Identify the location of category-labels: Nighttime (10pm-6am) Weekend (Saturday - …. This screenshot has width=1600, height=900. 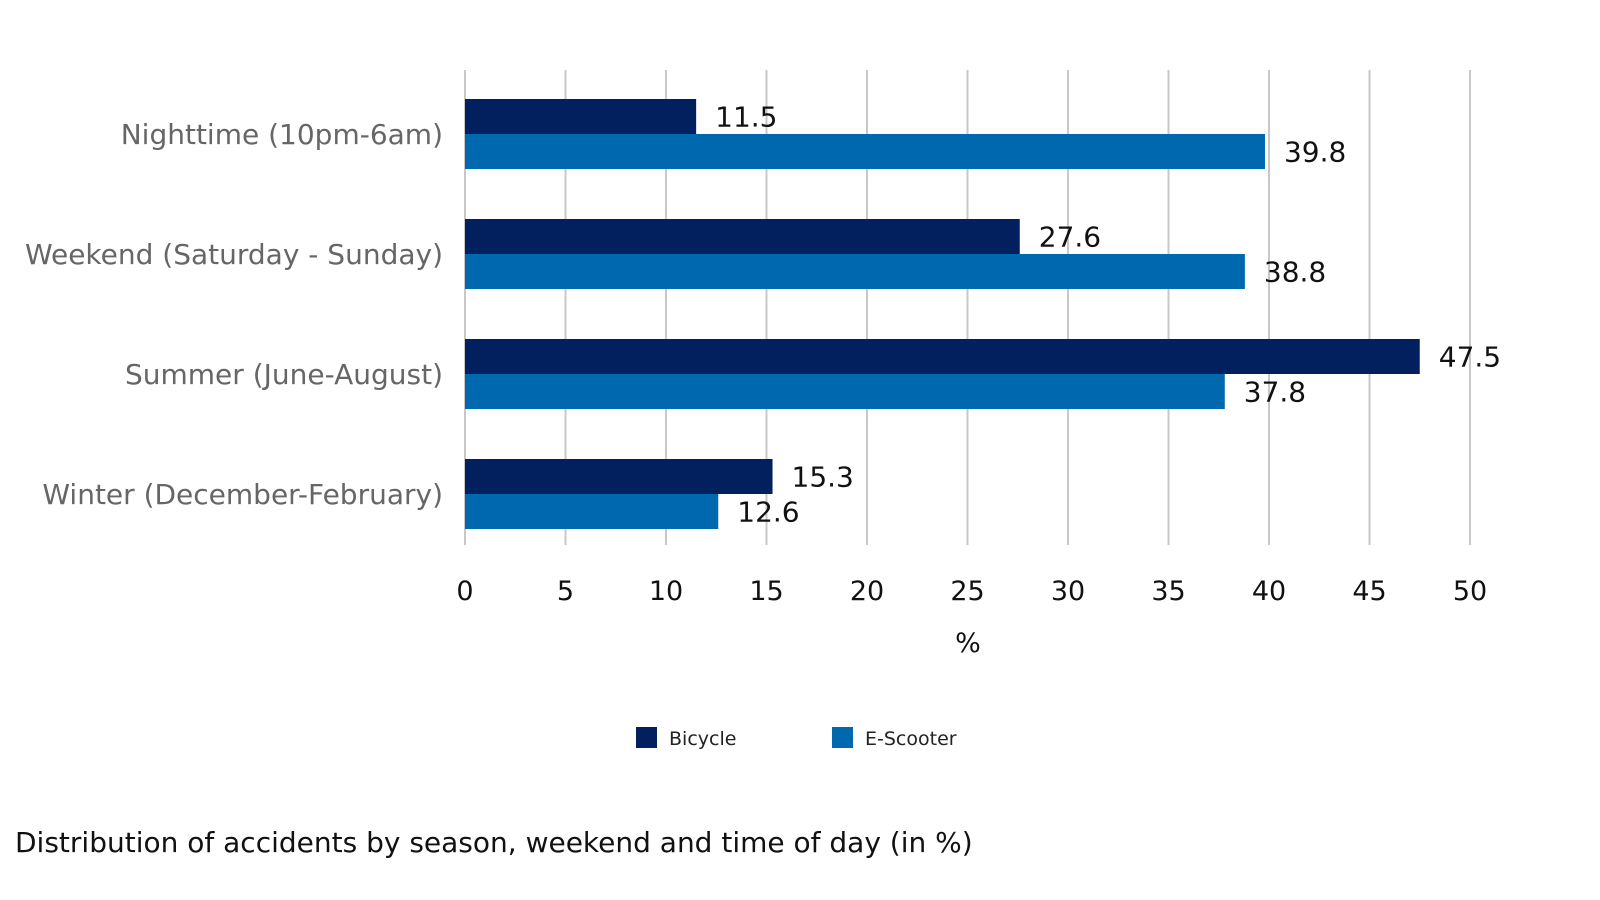
(234, 314).